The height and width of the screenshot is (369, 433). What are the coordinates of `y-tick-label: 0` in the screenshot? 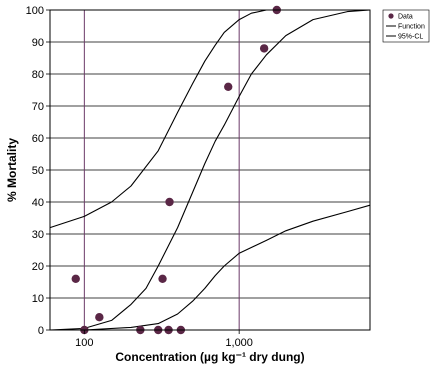 It's located at (41, 331).